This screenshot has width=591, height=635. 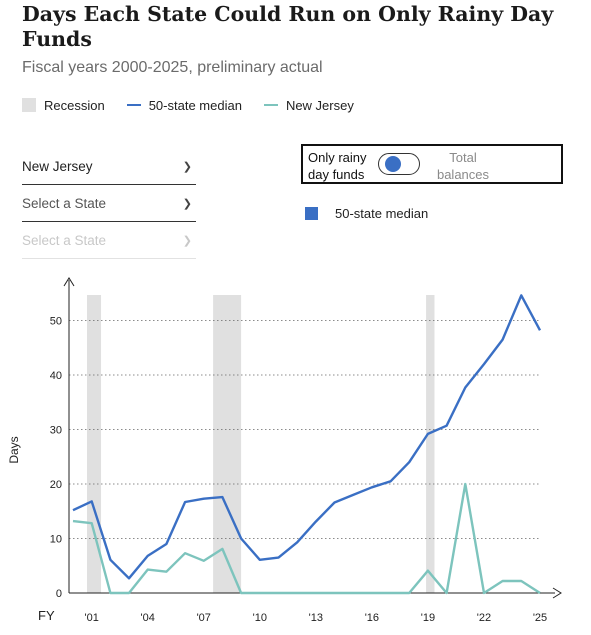 What do you see at coordinates (432, 164) in the screenshot?
I see `funds-toggle-group: Only rainy day funds Total balances` at bounding box center [432, 164].